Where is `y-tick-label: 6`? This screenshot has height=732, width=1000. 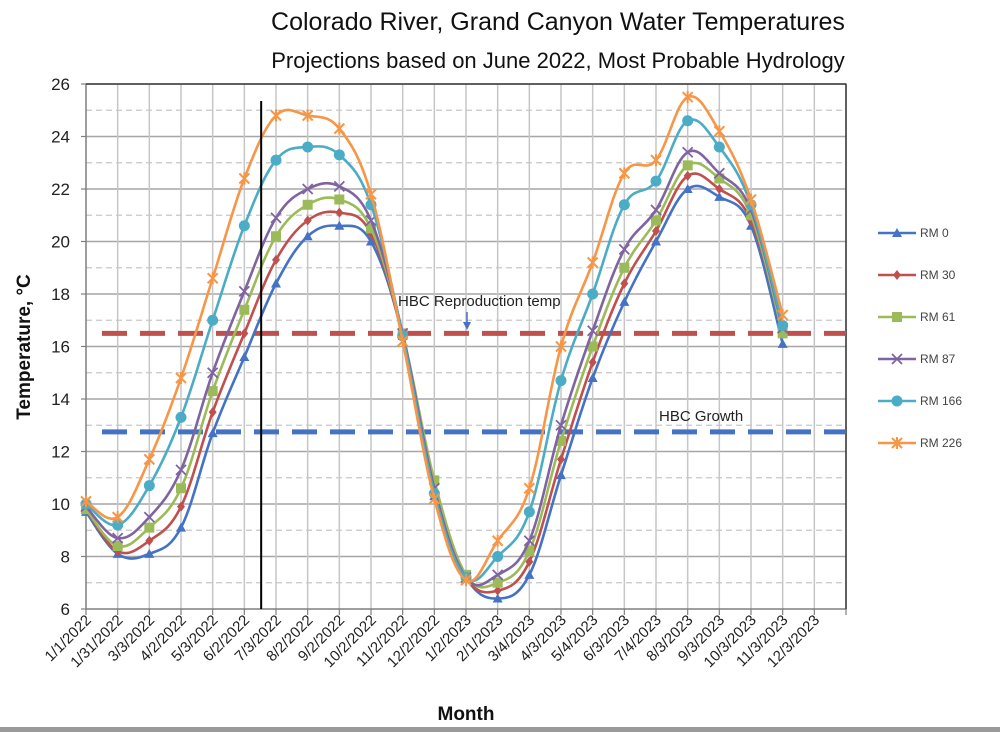
y-tick-label: 6 is located at coordinates (65, 609).